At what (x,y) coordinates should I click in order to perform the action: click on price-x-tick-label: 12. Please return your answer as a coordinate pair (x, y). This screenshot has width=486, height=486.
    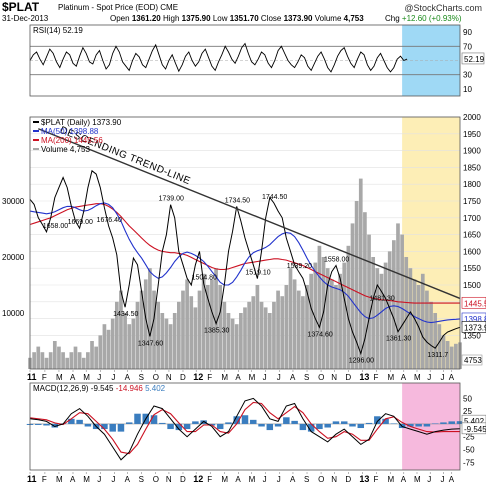
    Looking at the image, I should click on (198, 377).